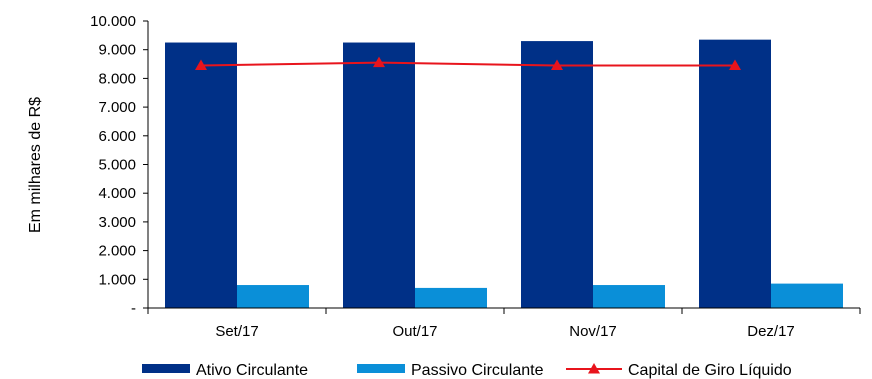 Image resolution: width=872 pixels, height=379 pixels. What do you see at coordinates (771, 331) in the screenshot?
I see `x-tick-label: Dez/17` at bounding box center [771, 331].